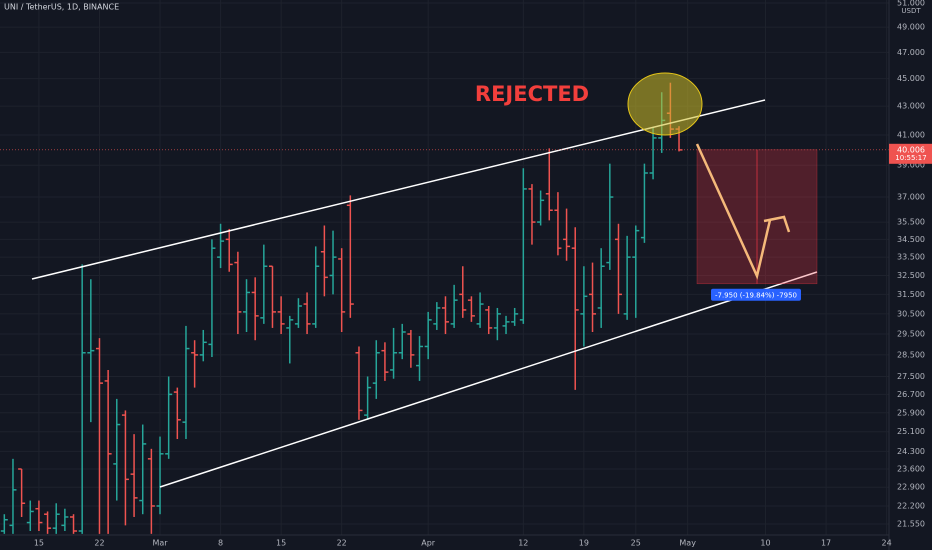 The width and height of the screenshot is (932, 550). What do you see at coordinates (911, 27) in the screenshot?
I see `y-tick-label: 49.000` at bounding box center [911, 27].